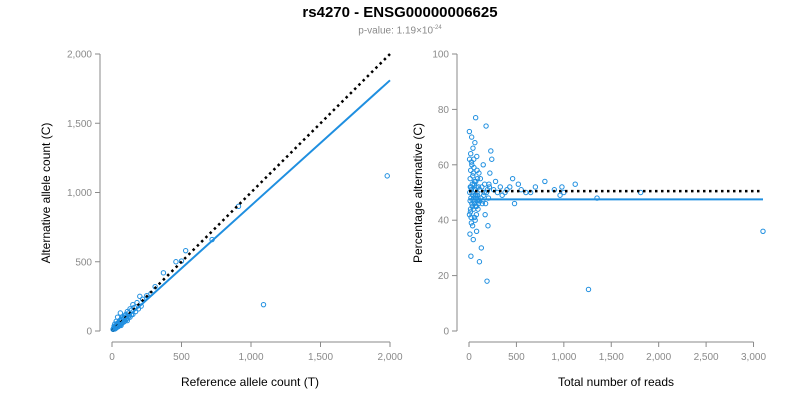 This screenshot has height=400, width=800. Describe the element at coordinates (396, 31) in the screenshot. I see `p-value-label: p-value: 1.19×10` at that location.